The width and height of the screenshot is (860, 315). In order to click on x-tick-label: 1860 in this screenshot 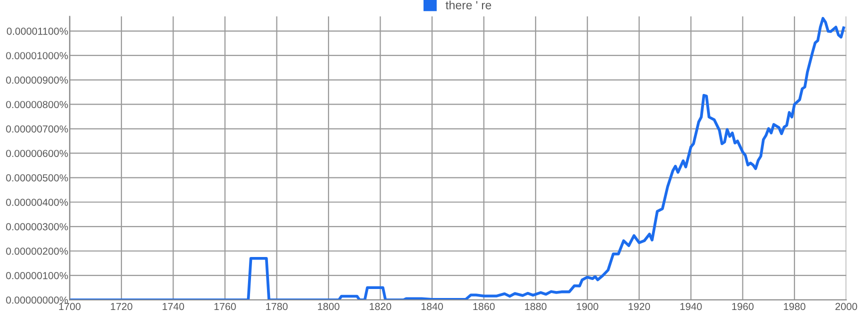, I will do `click(484, 306)`.